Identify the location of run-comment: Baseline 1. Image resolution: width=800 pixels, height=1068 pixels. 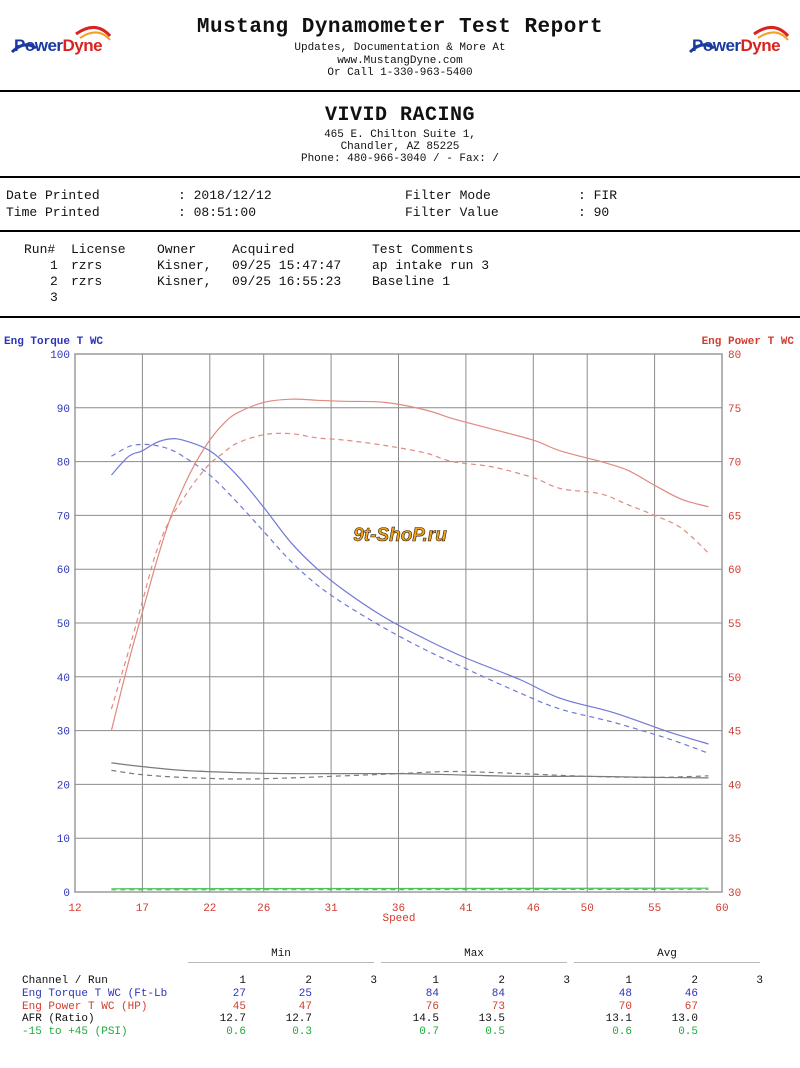
(411, 281).